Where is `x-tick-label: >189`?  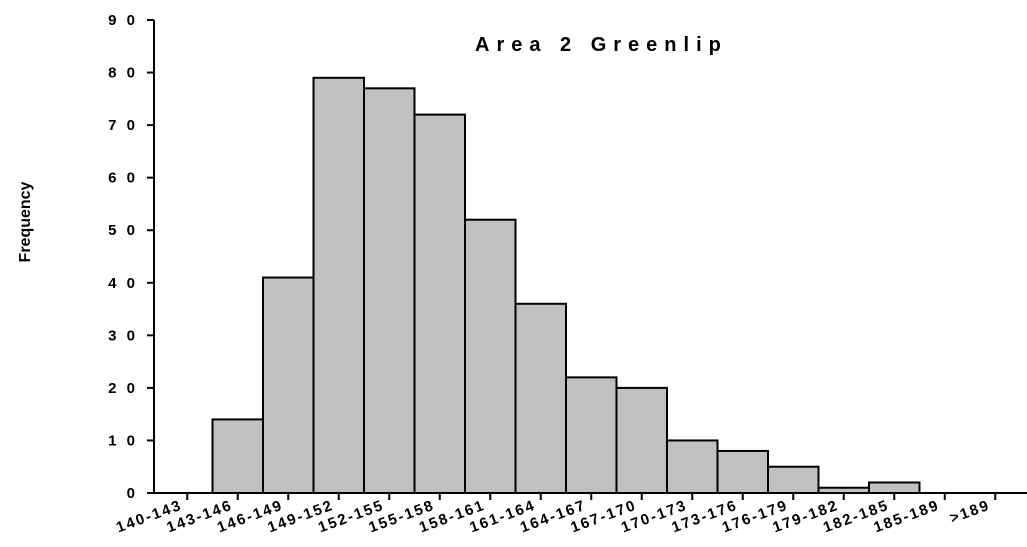 x-tick-label: >189 is located at coordinates (970, 512).